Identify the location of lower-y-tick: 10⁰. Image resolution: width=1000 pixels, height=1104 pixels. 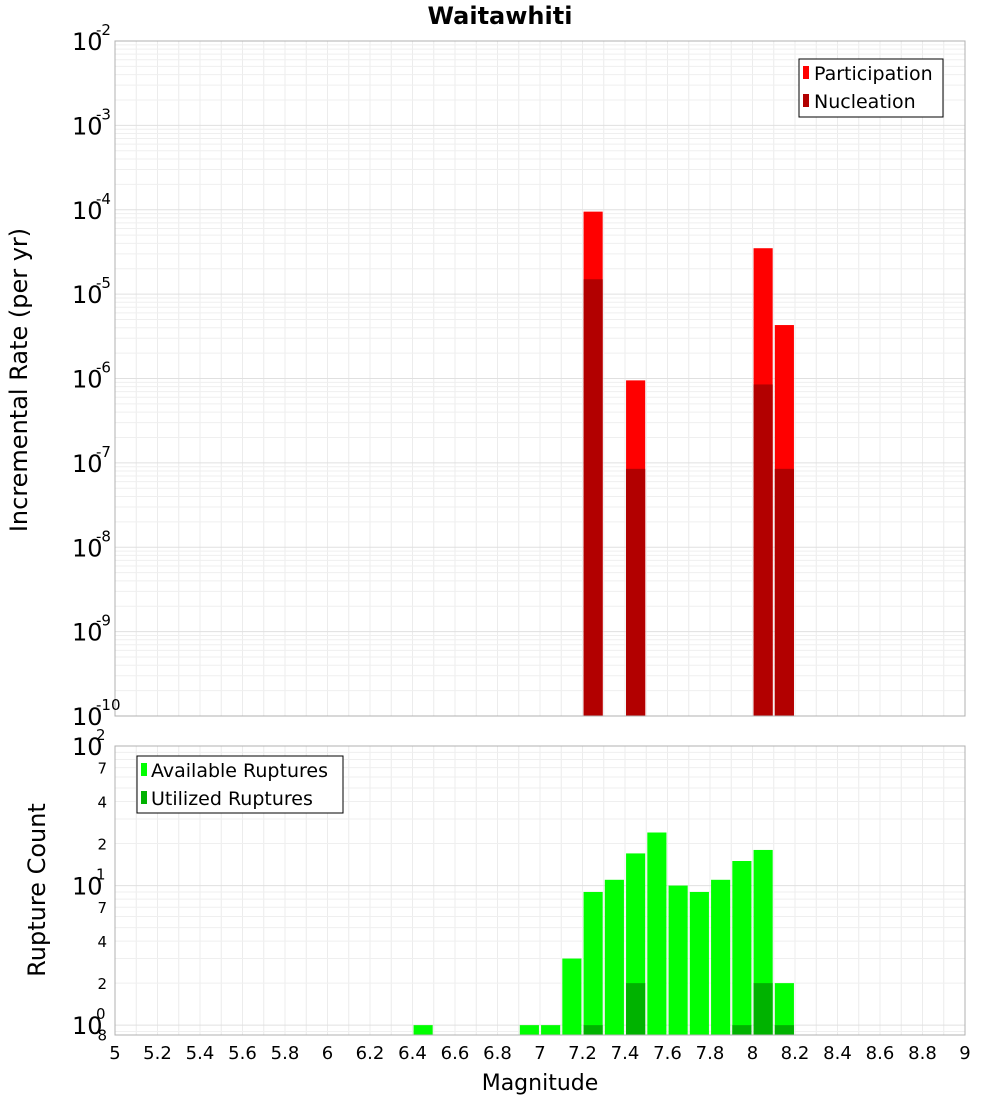
(89, 1022).